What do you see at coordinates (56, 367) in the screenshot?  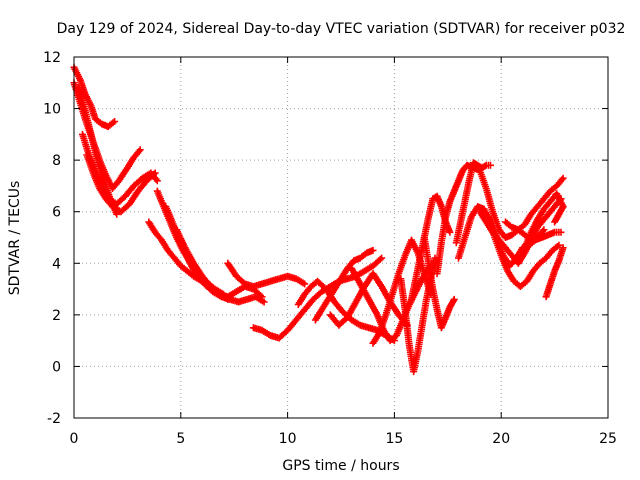 I see `y-tick-label: 0` at bounding box center [56, 367].